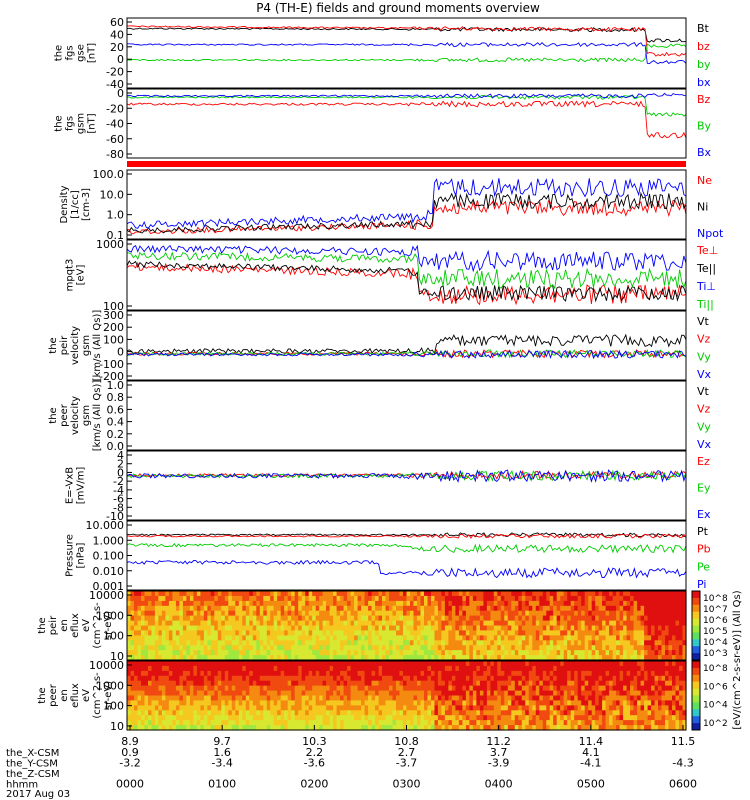 This screenshot has height=800, width=750. I want to click on y-tick-label: 100, so click(113, 636).